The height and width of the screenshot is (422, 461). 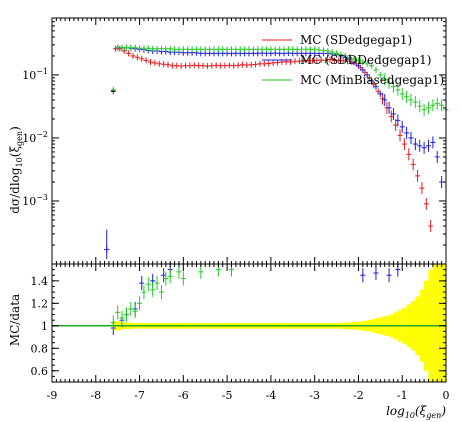 What do you see at coordinates (249, 299) in the screenshot?
I see `lower-data-points` at bounding box center [249, 299].